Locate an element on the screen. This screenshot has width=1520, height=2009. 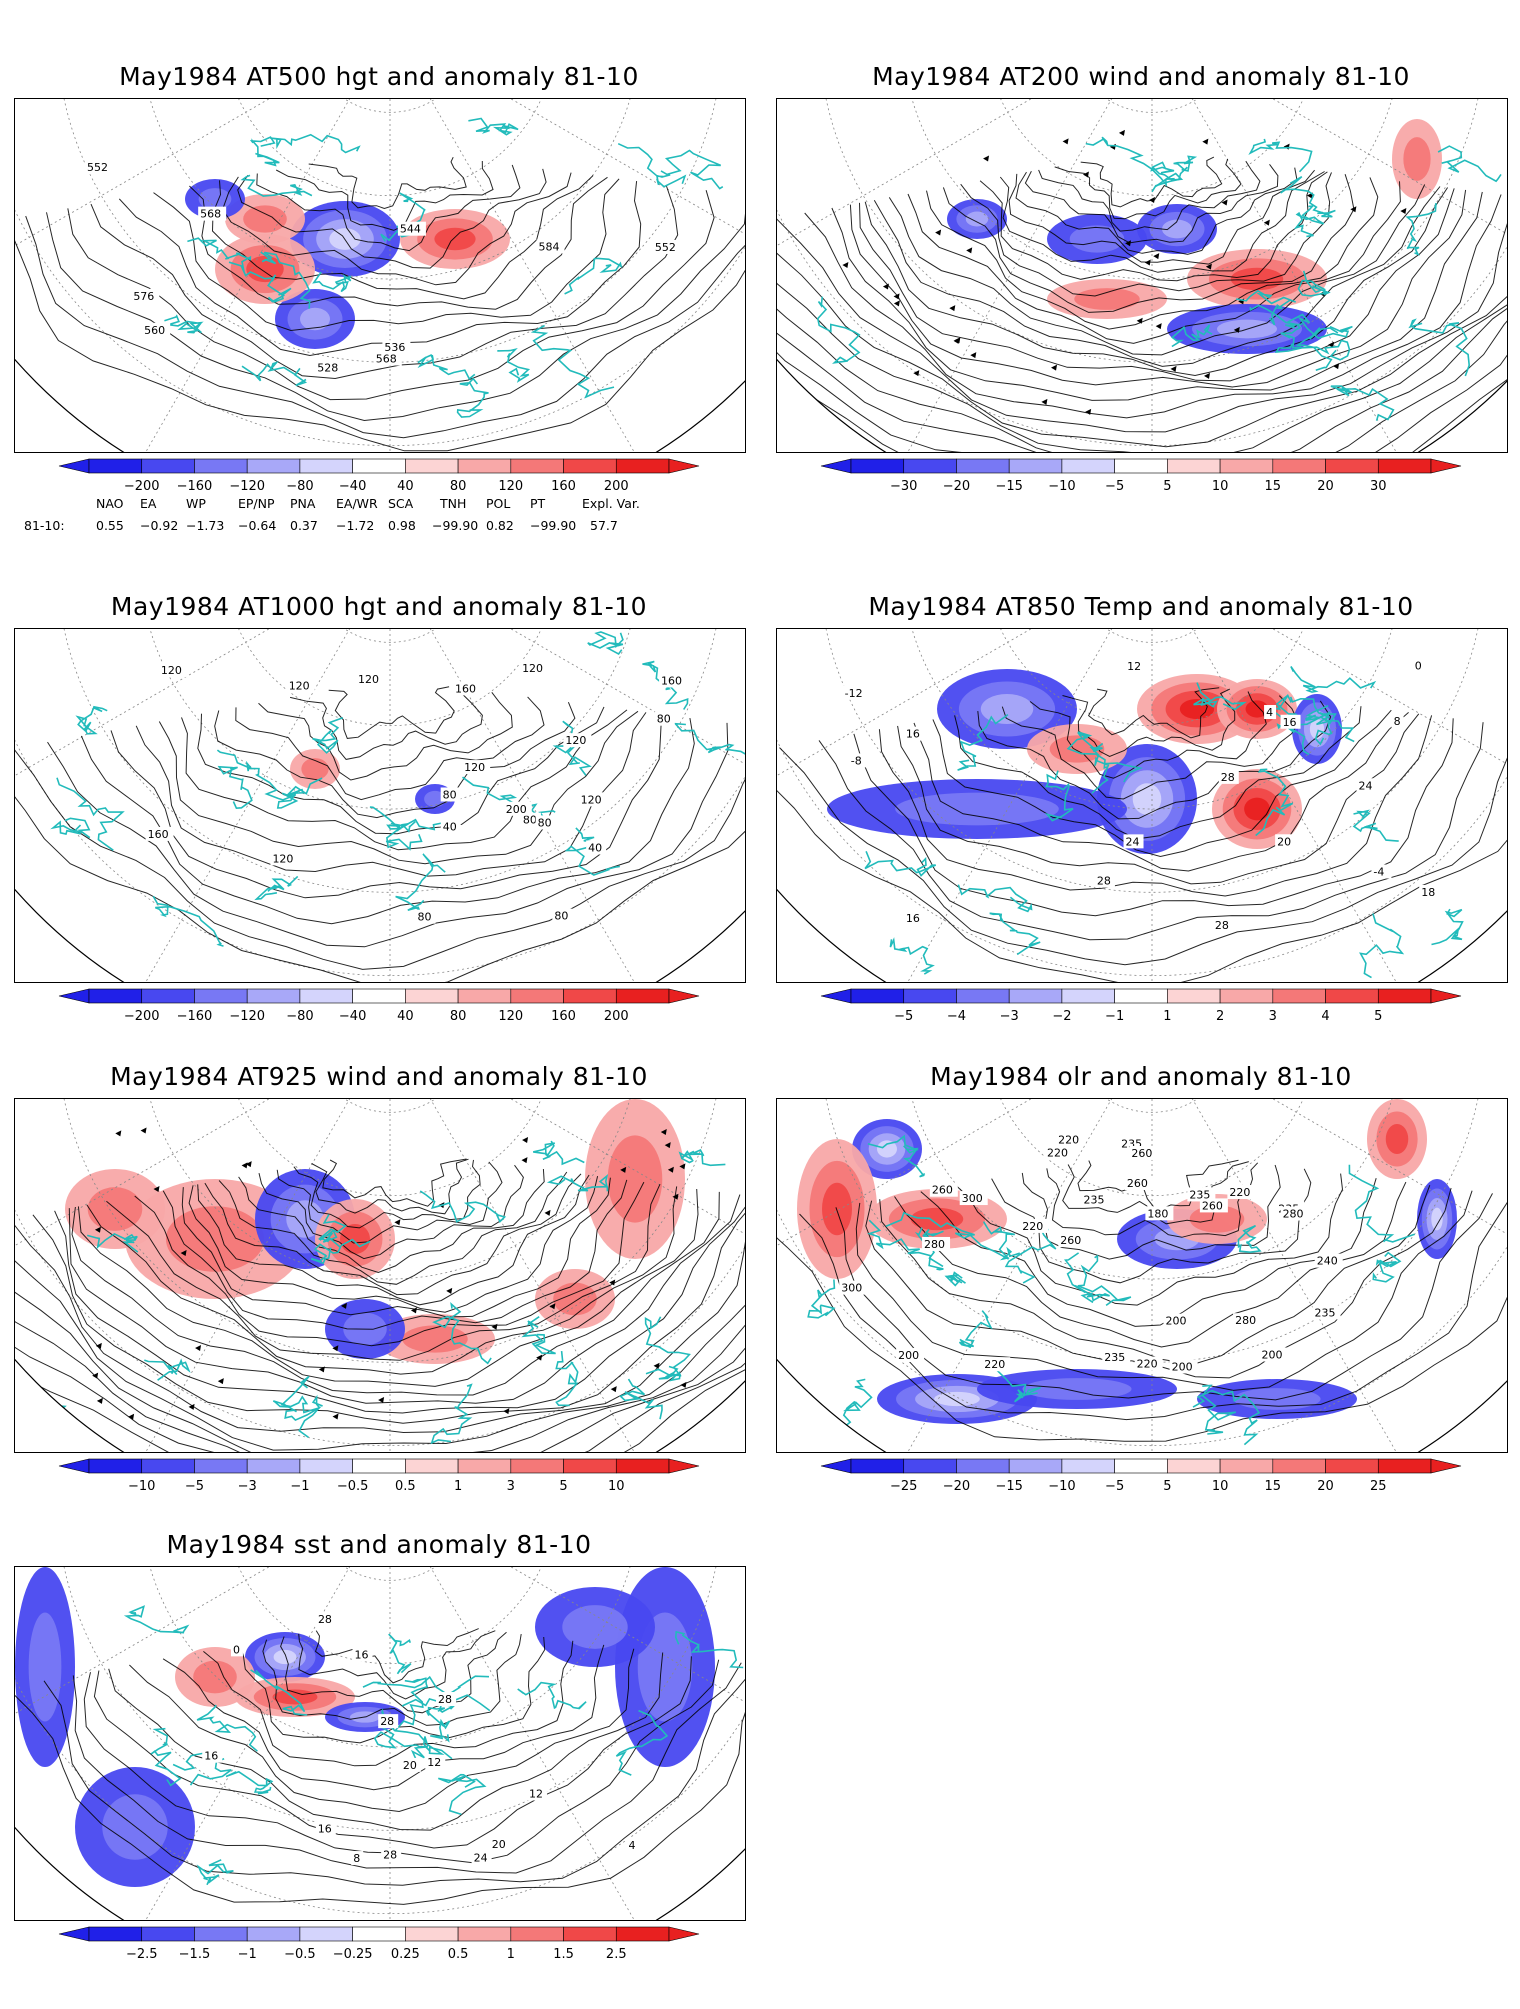
colorbar-tick-label: 1 is located at coordinates (1167, 1016).